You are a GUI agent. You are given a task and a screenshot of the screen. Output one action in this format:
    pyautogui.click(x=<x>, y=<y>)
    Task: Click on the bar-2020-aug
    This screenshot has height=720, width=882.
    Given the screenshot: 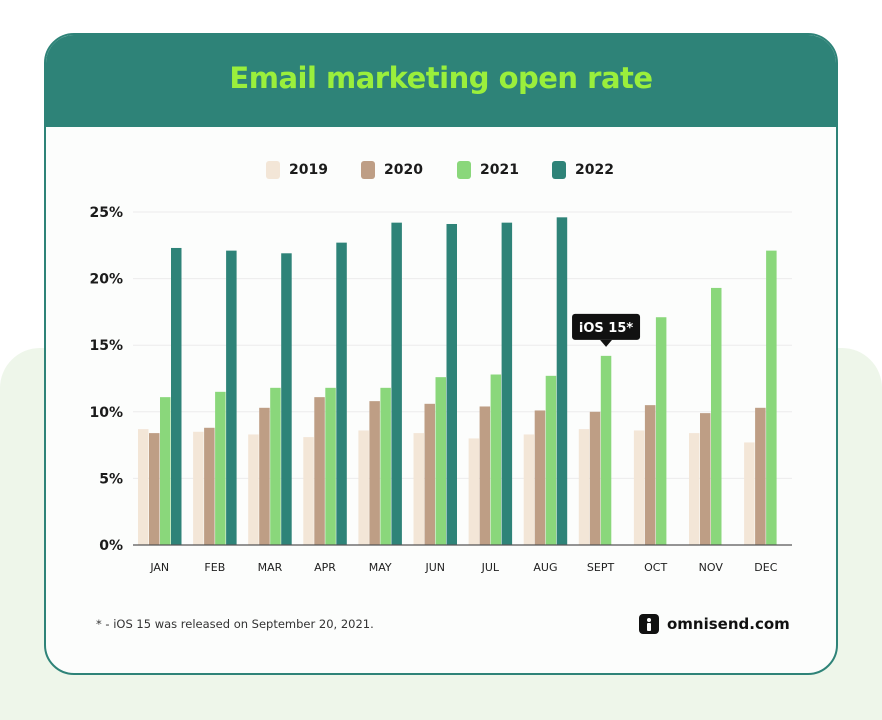 What is the action you would take?
    pyautogui.click(x=540, y=477)
    